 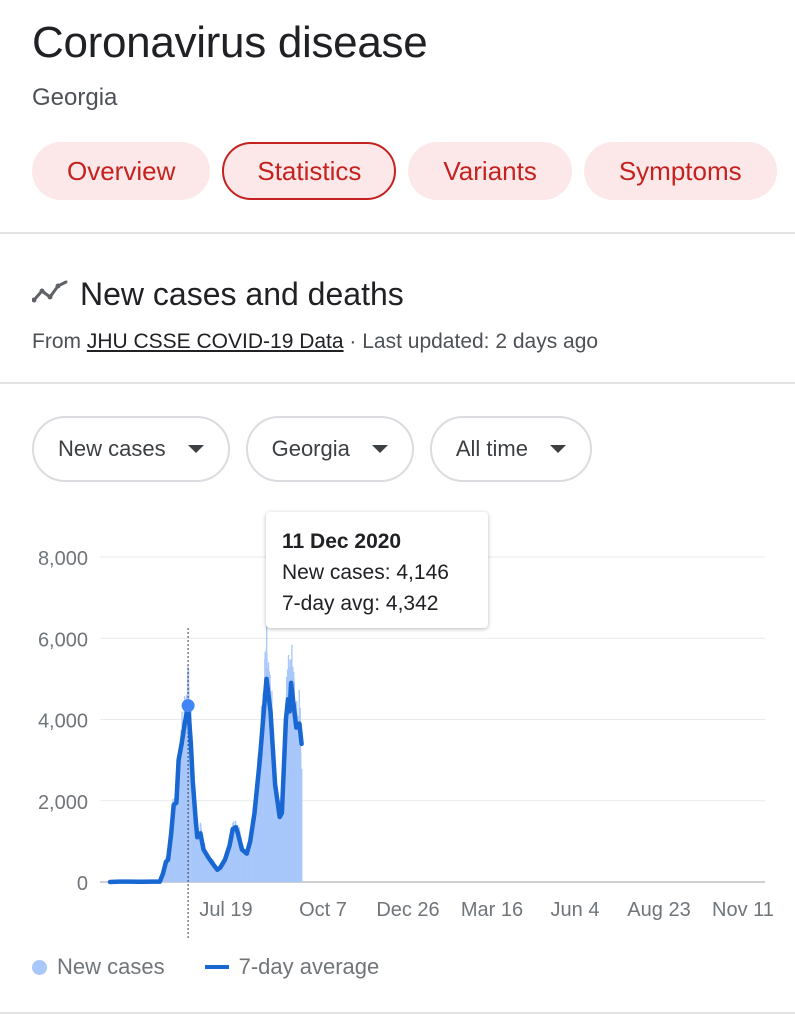 What do you see at coordinates (407, 910) in the screenshot?
I see `x-tick-label: Dec 26` at bounding box center [407, 910].